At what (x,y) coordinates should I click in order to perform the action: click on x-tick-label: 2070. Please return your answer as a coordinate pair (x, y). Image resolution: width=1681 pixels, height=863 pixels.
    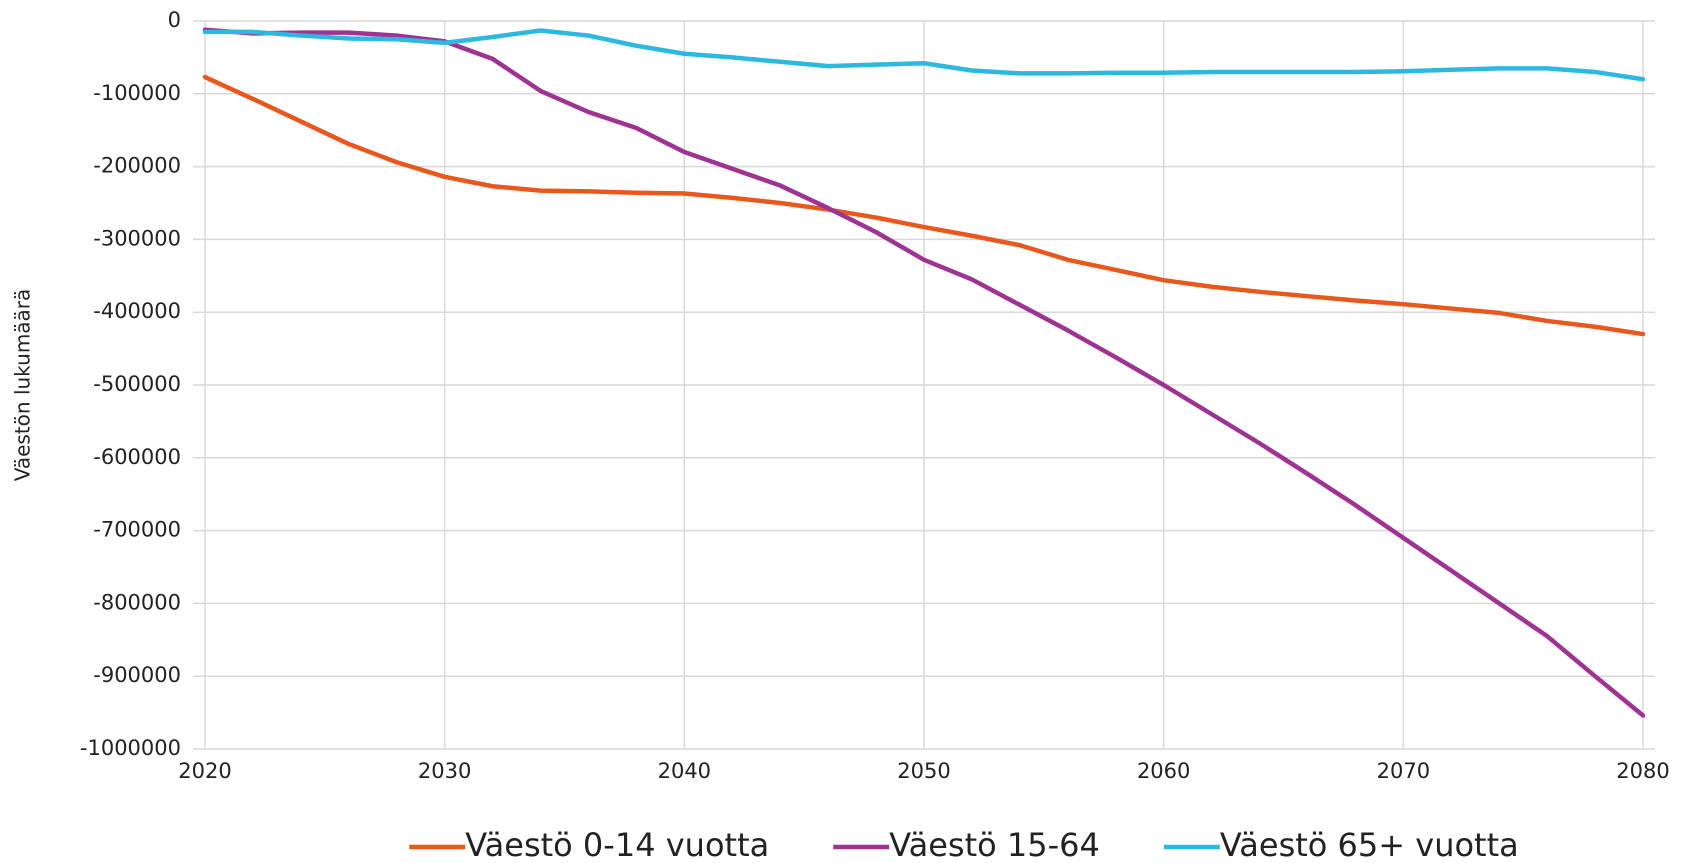
    Looking at the image, I should click on (1403, 771).